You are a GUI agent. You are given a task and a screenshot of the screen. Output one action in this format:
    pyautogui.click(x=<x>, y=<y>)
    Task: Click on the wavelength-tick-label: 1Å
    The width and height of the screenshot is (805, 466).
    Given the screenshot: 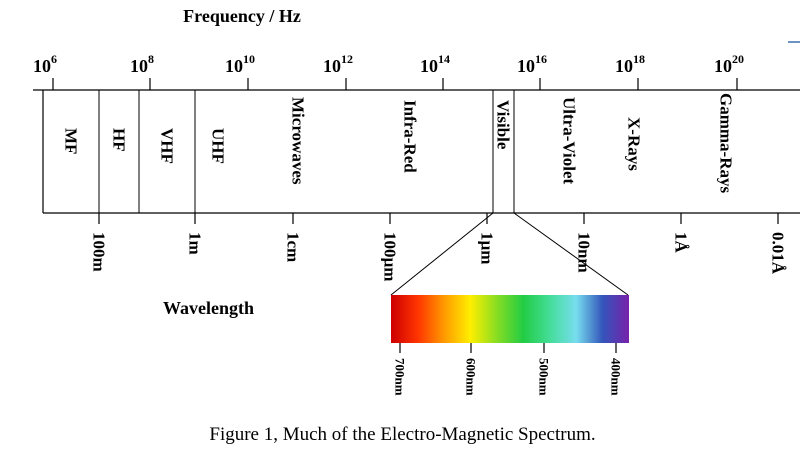 What is the action you would take?
    pyautogui.click(x=681, y=243)
    